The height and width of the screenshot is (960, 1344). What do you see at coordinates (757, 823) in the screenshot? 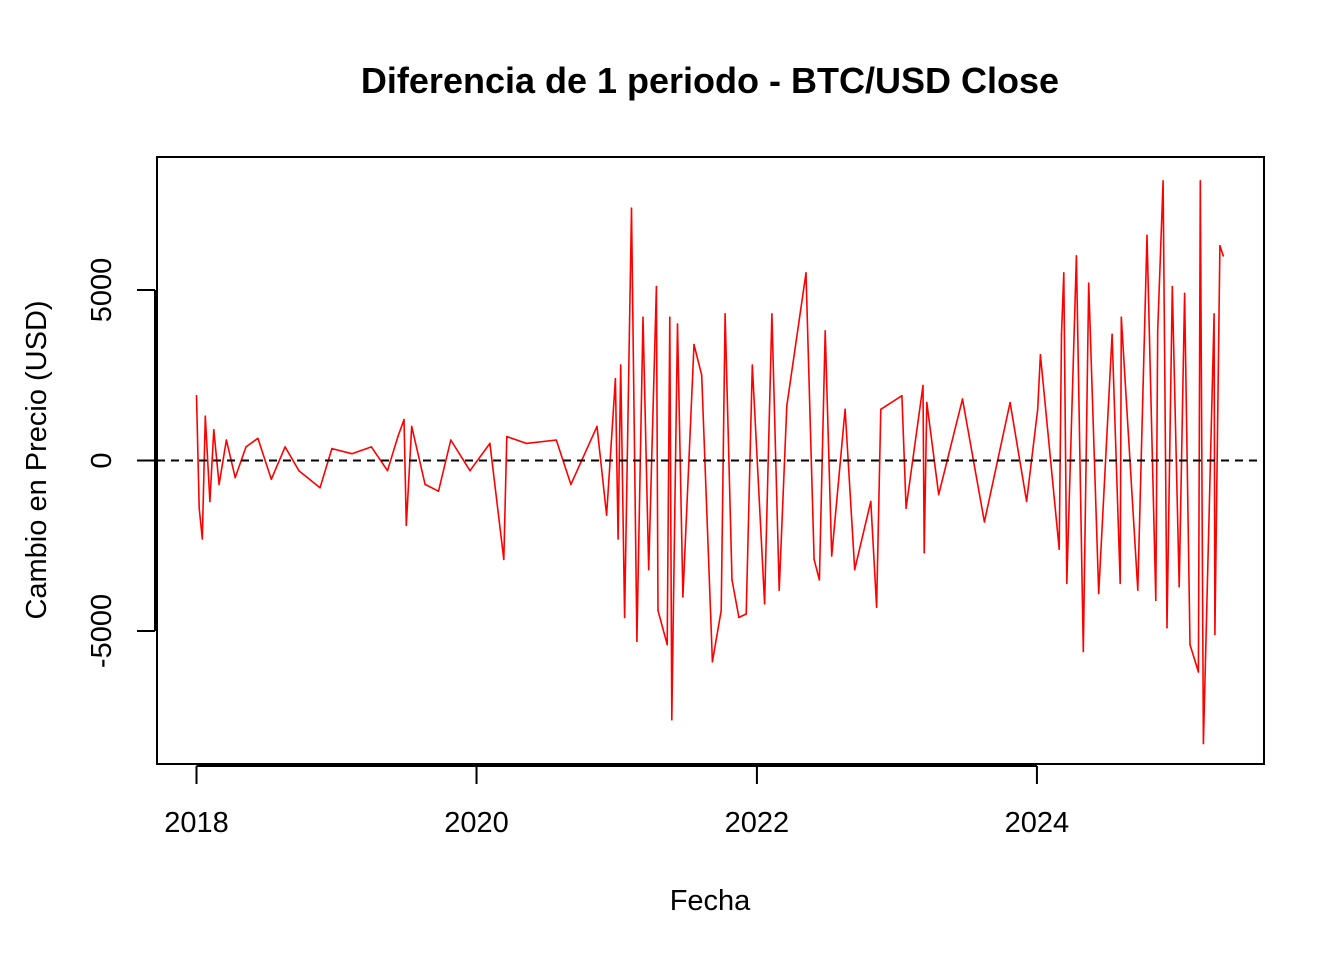
I see `x-tick-label: 2022` at bounding box center [757, 823].